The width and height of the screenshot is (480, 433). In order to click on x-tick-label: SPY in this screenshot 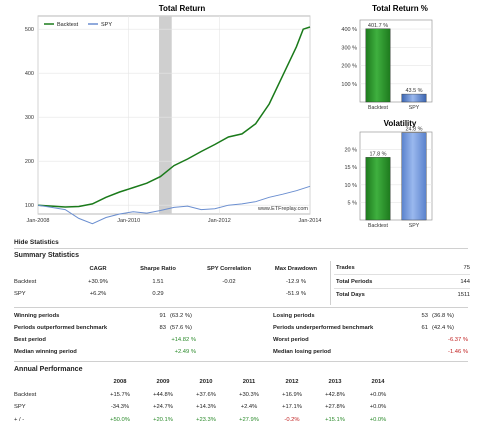, I will do `click(414, 108)`.